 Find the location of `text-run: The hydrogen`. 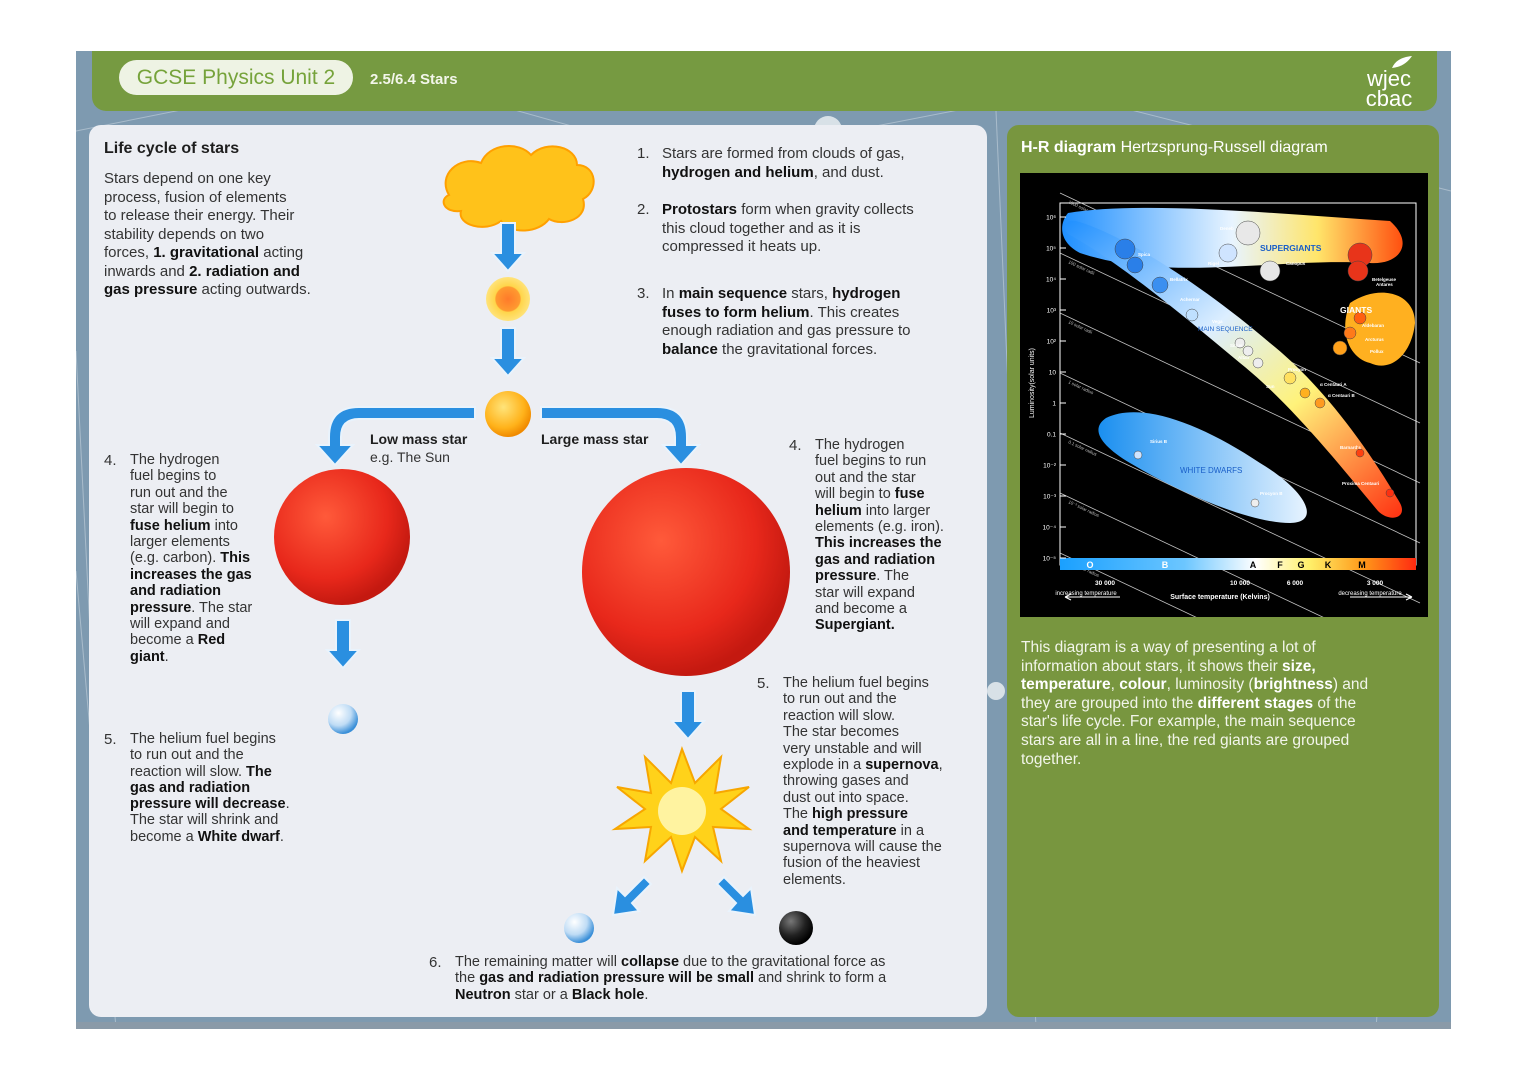

text-run: The hydrogen is located at coordinates (175, 460).